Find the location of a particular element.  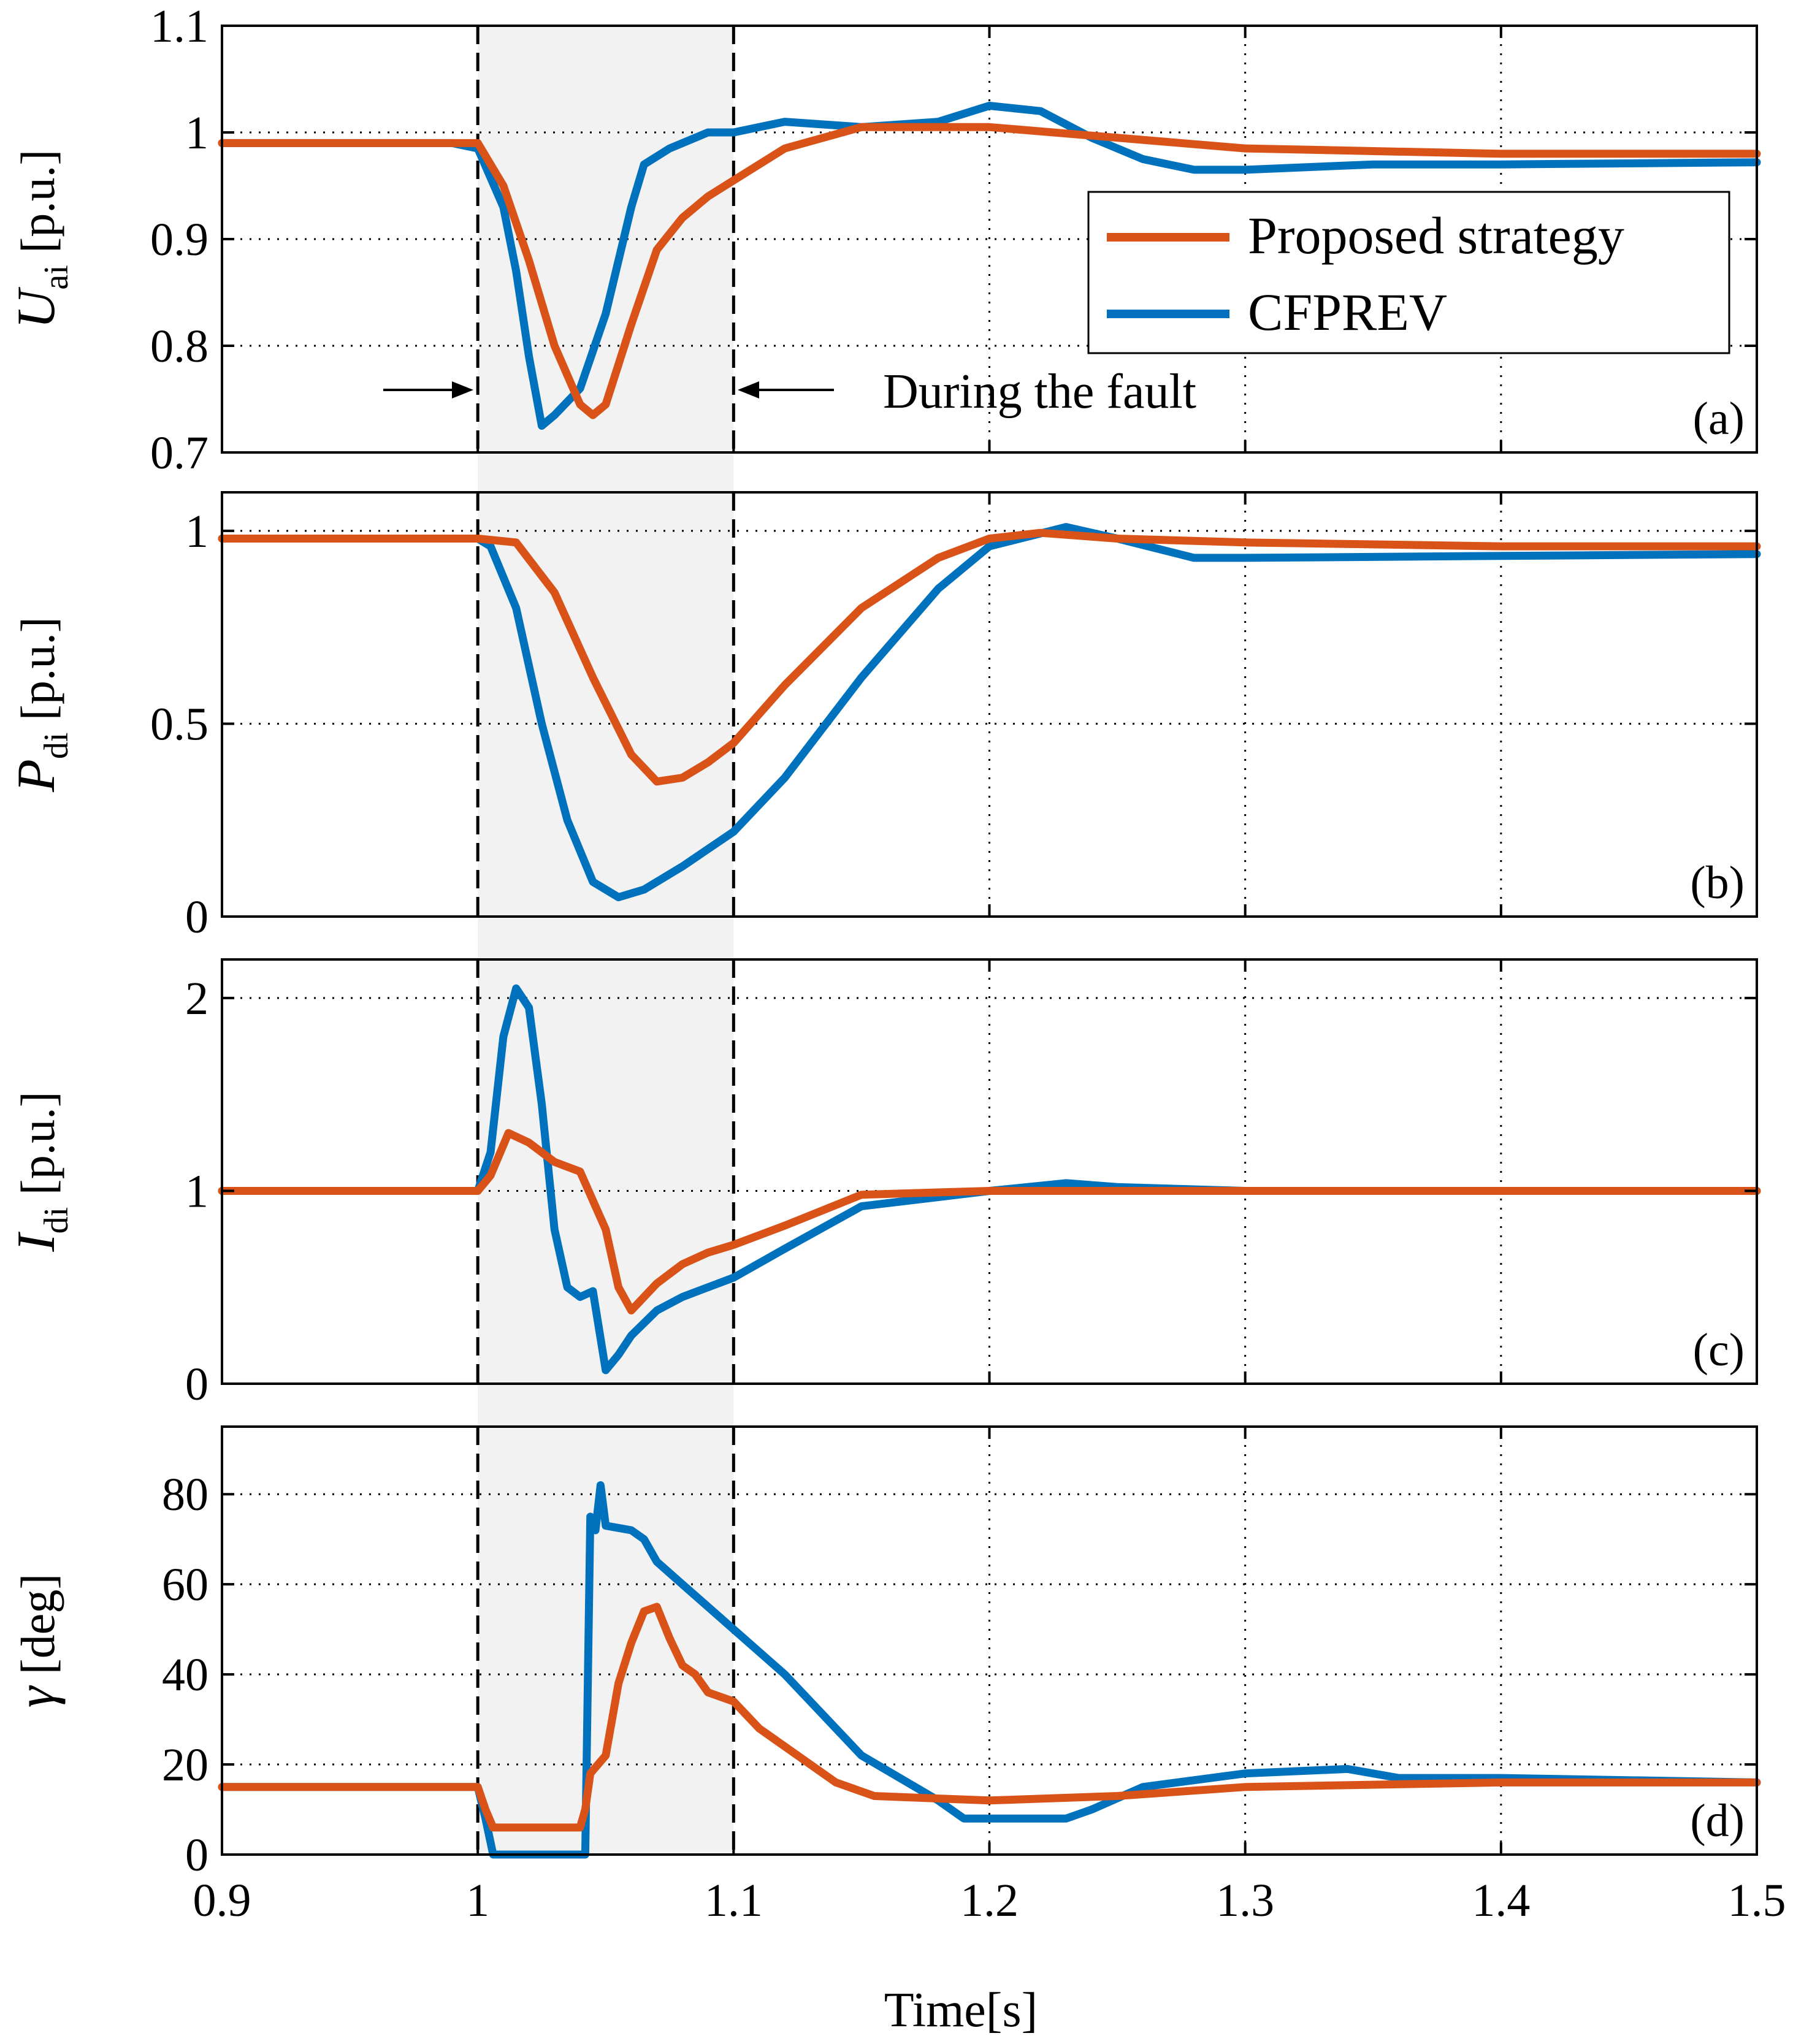

legend-label-proposed: Proposed strategy is located at coordinates (1436, 235).